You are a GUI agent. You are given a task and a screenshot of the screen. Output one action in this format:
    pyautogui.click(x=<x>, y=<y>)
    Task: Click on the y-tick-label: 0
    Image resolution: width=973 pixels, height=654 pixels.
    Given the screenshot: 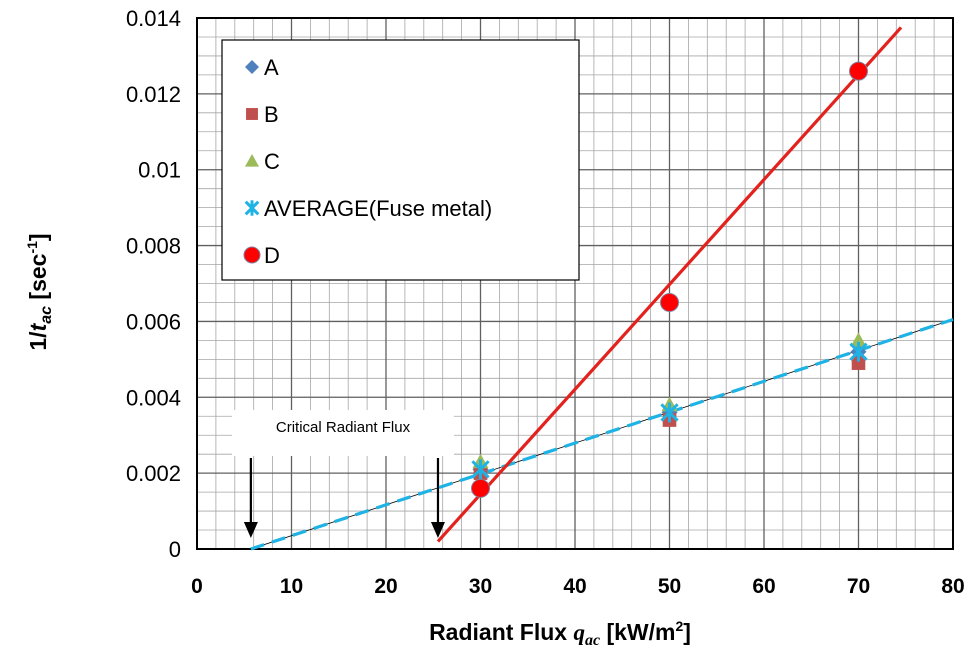 What is the action you would take?
    pyautogui.click(x=175, y=549)
    